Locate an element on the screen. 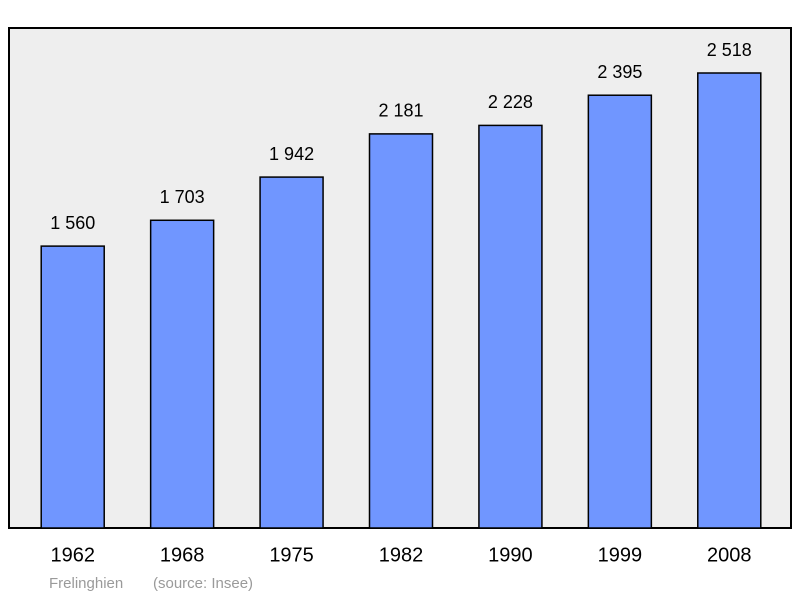 The width and height of the screenshot is (800, 598). x-tick-label: 1982 is located at coordinates (401, 555).